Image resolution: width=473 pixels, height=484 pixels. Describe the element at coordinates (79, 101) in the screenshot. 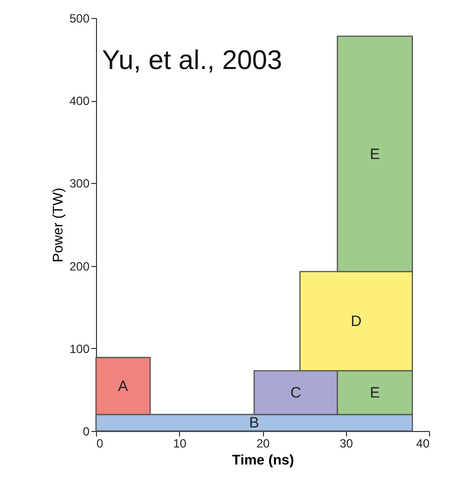

I see `y-tick-label: 400` at that location.